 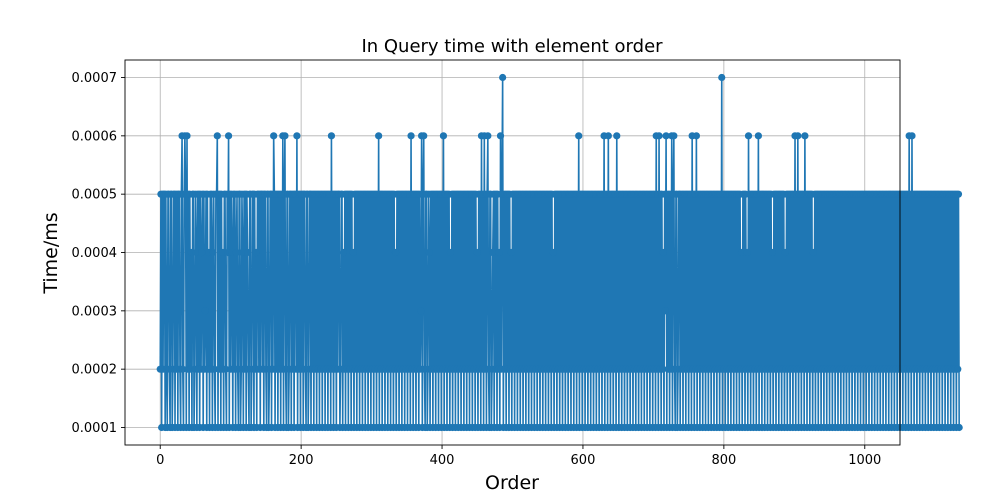 What do you see at coordinates (301, 460) in the screenshot?
I see `x-tick-label: 200` at bounding box center [301, 460].